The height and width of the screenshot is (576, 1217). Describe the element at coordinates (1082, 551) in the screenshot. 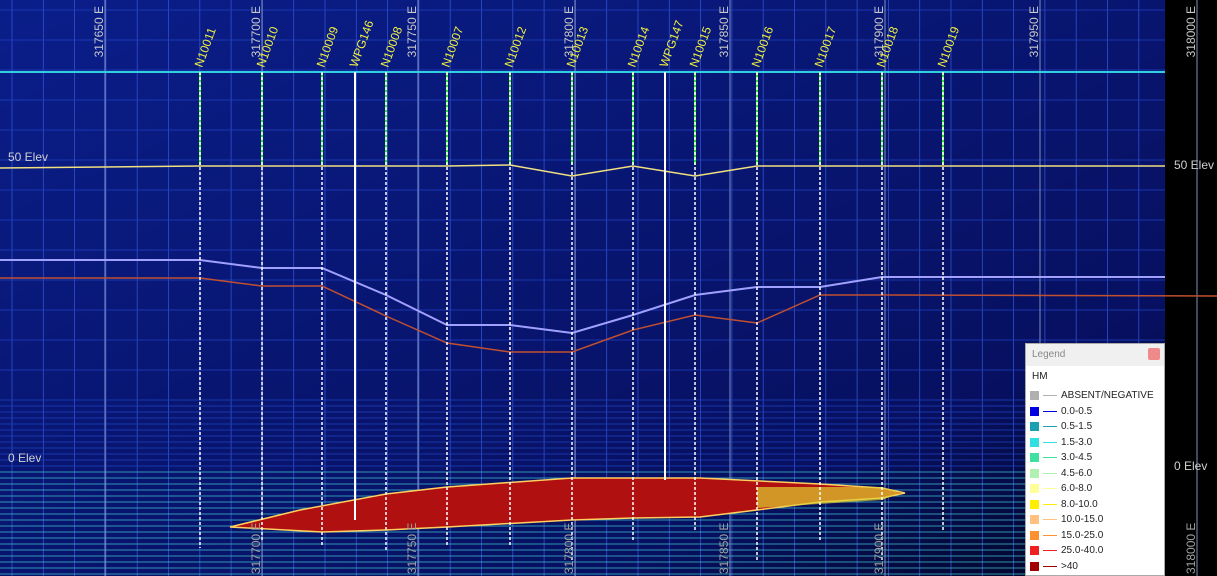

I see `legend-label: 25.0-40.0` at that location.